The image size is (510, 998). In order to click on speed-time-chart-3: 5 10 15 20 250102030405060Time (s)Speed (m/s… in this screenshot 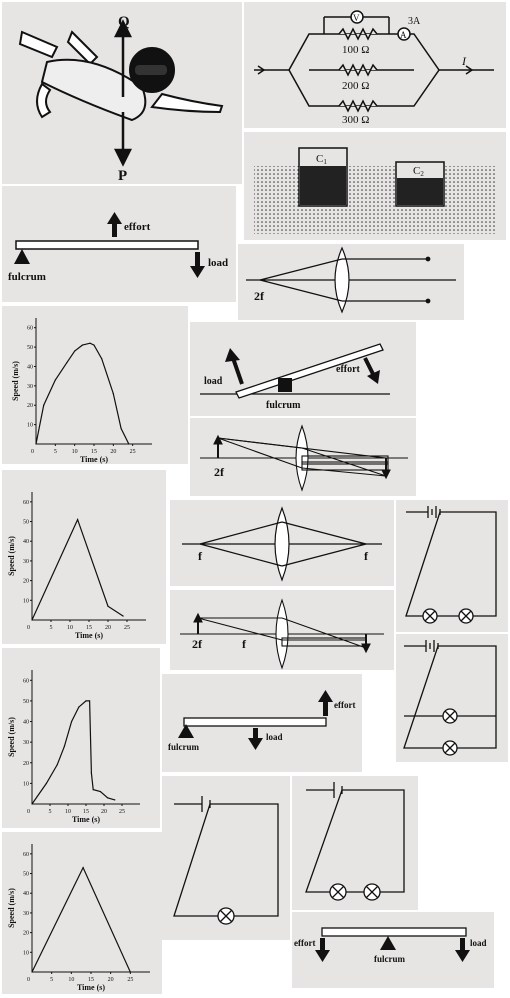, I will do `click(81, 738)`.